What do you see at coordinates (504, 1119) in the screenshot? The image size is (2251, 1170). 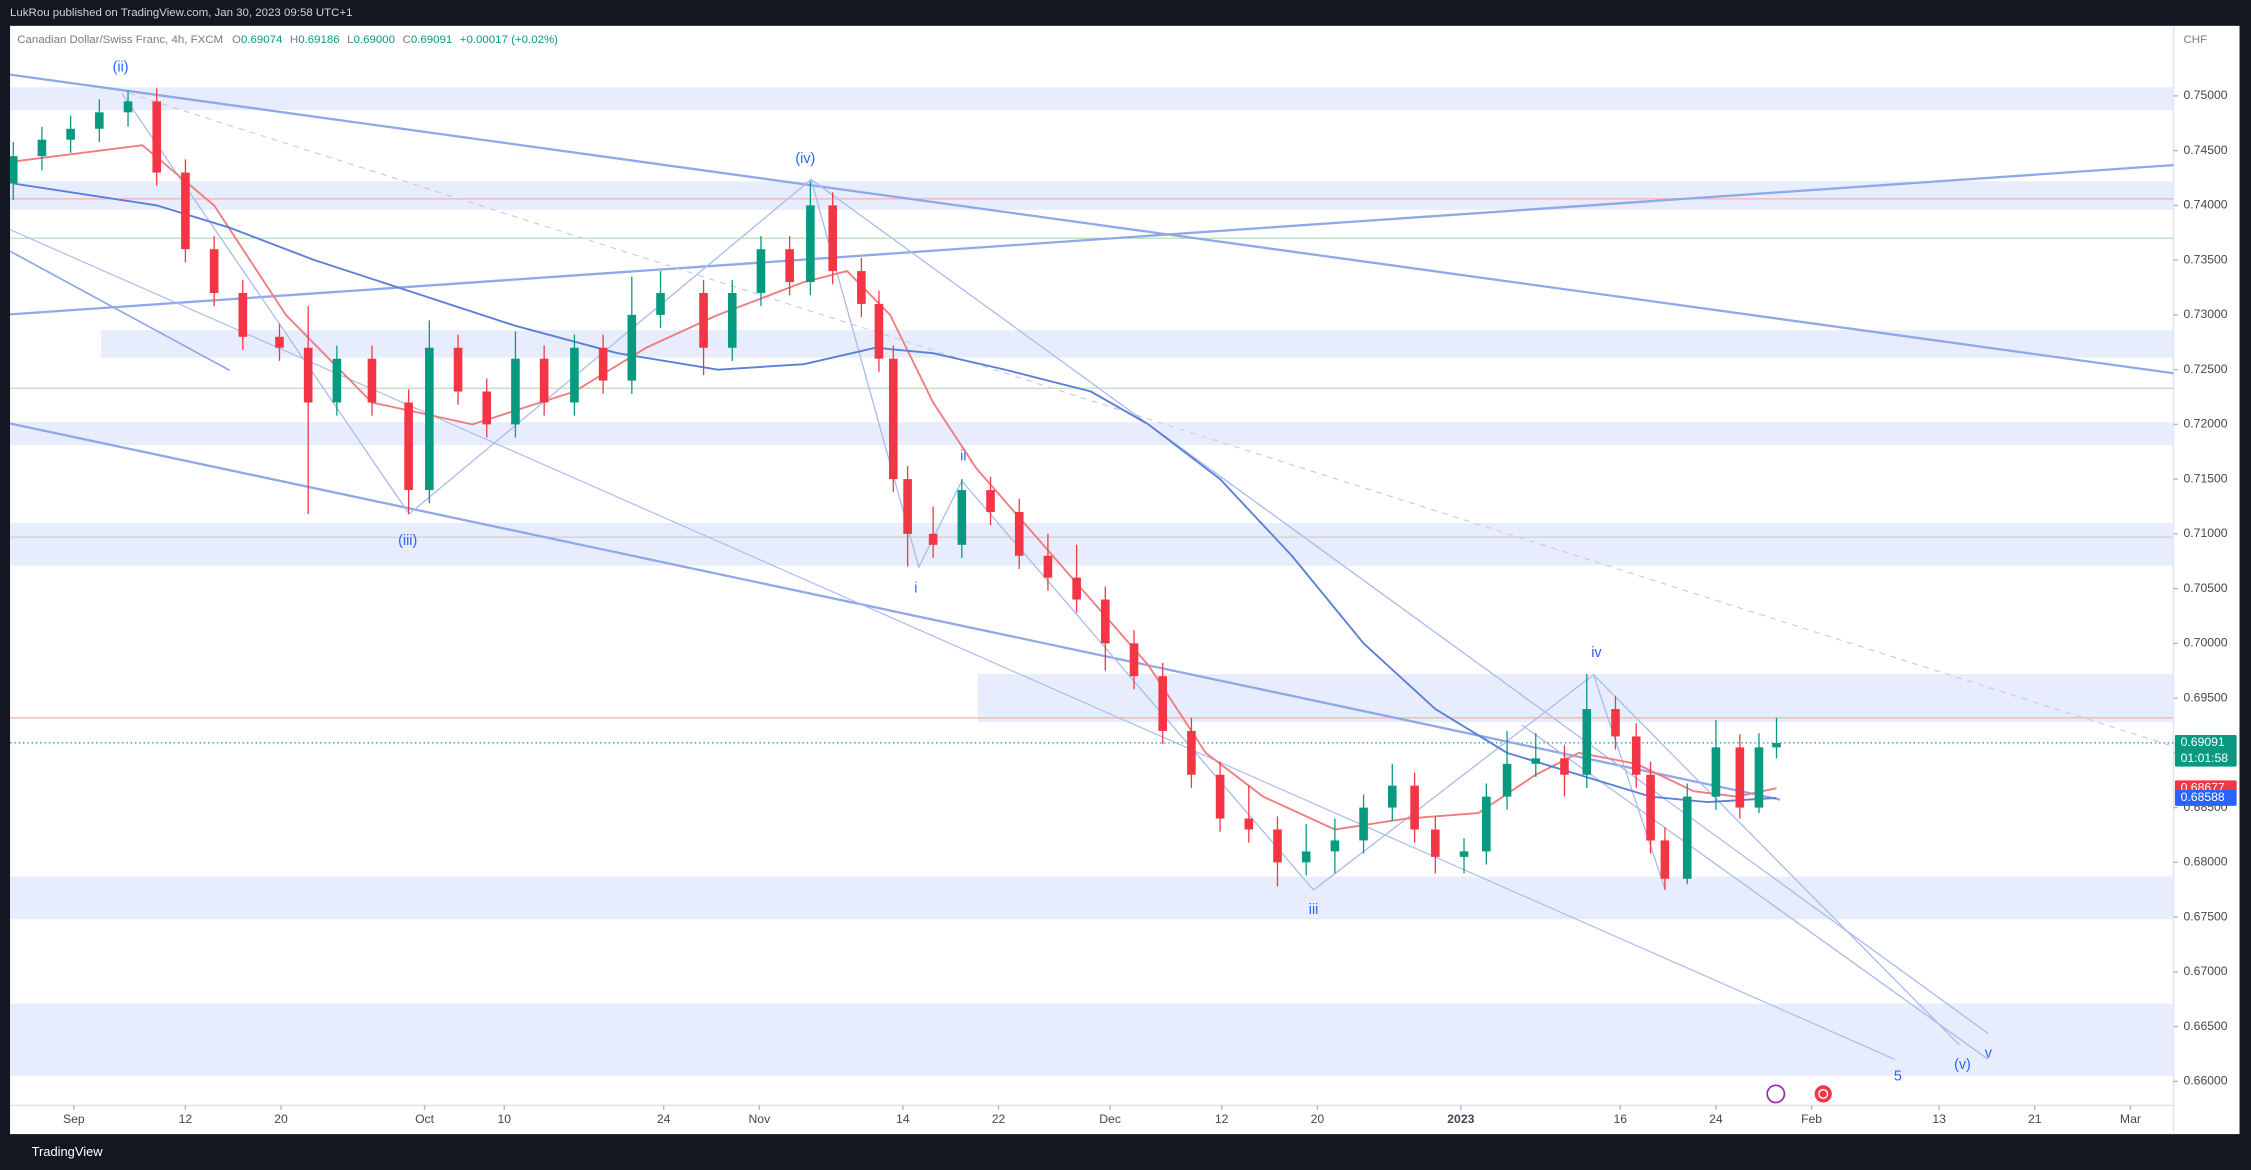 I see `x-tick-label: 10` at bounding box center [504, 1119].